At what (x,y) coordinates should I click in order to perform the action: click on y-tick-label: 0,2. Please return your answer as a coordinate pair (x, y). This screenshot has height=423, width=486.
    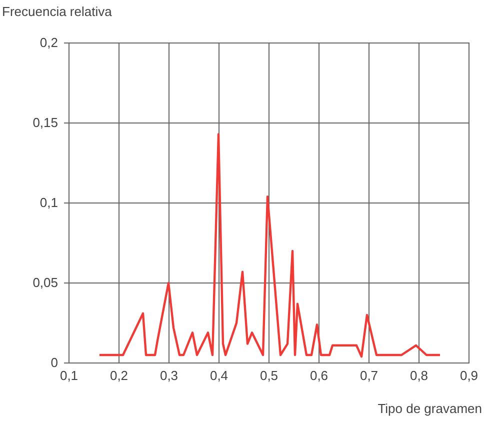
    Looking at the image, I should click on (49, 42).